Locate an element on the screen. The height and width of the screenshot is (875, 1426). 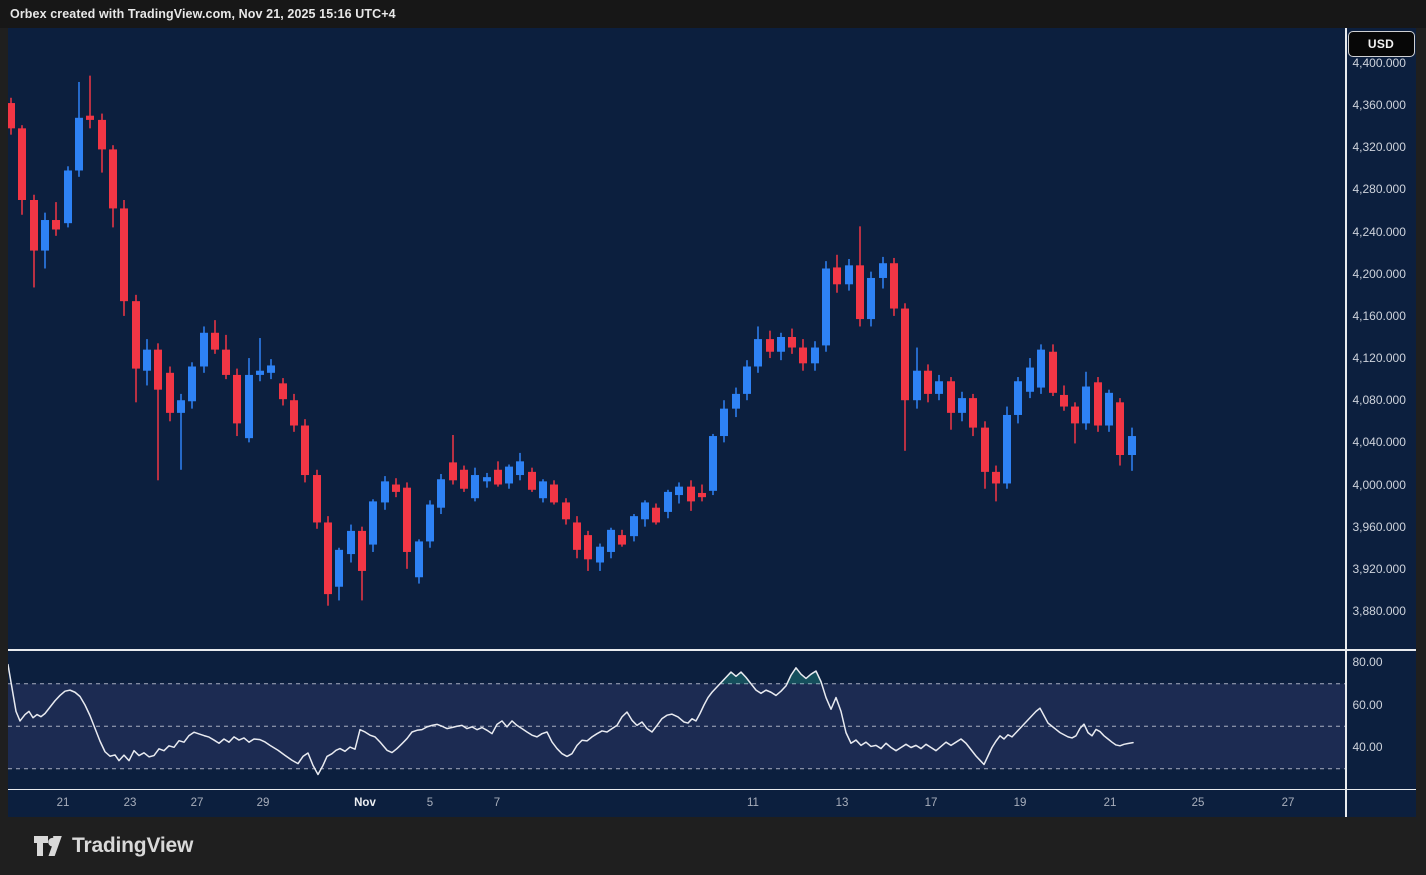
price-axis-label: 4,280.000 is located at coordinates (1379, 189).